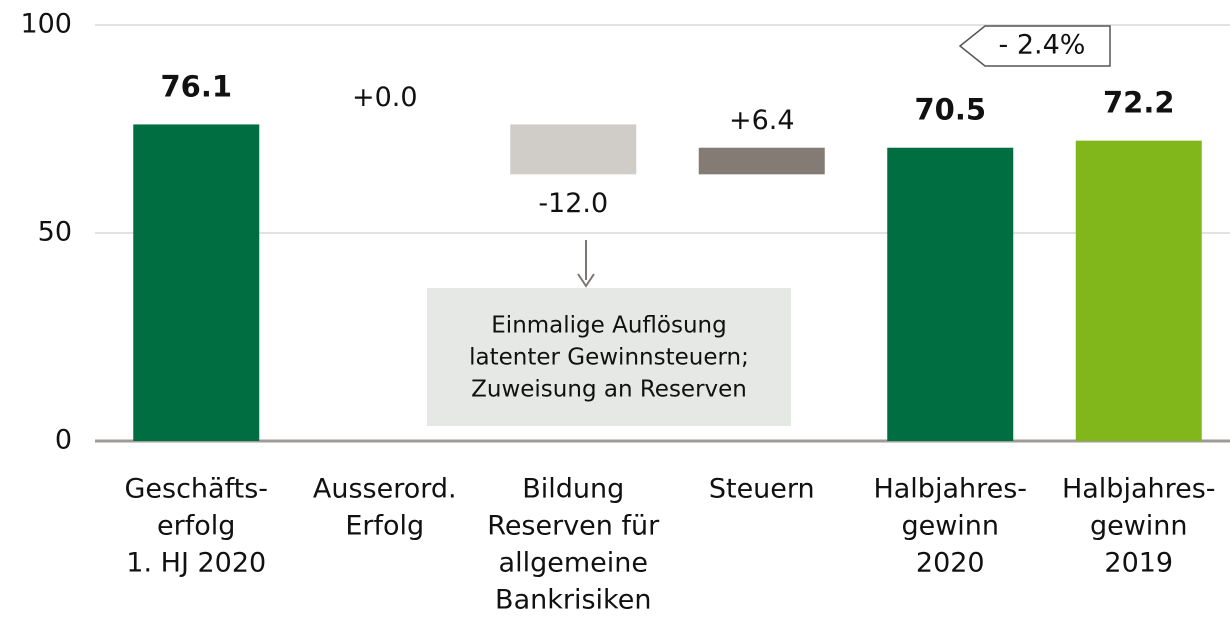  Describe the element at coordinates (762, 120) in the screenshot. I see `value-label: +6.4` at that location.